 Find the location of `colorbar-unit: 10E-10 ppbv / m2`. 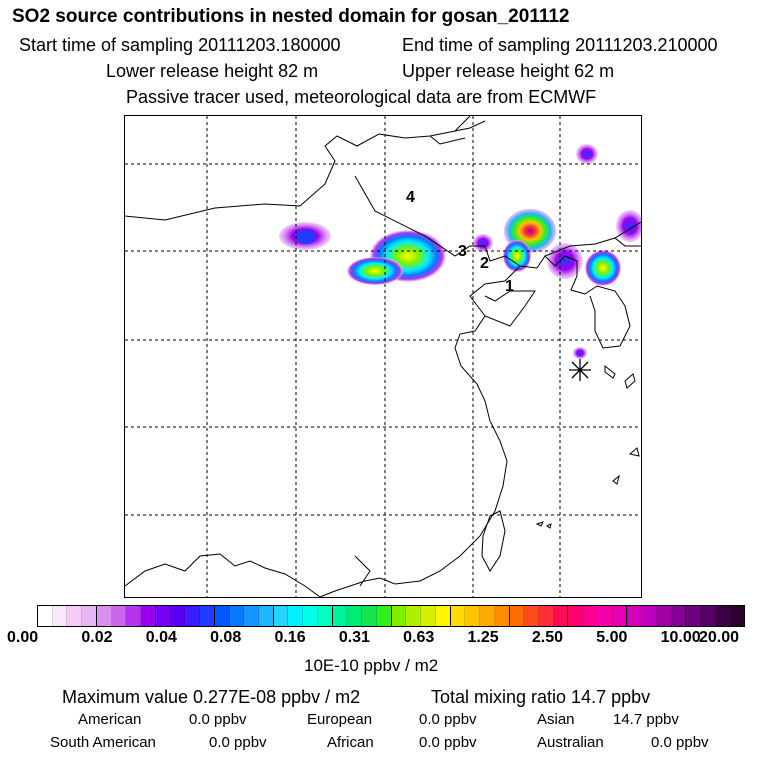

colorbar-unit: 10E-10 ppbv / m2 is located at coordinates (371, 665).